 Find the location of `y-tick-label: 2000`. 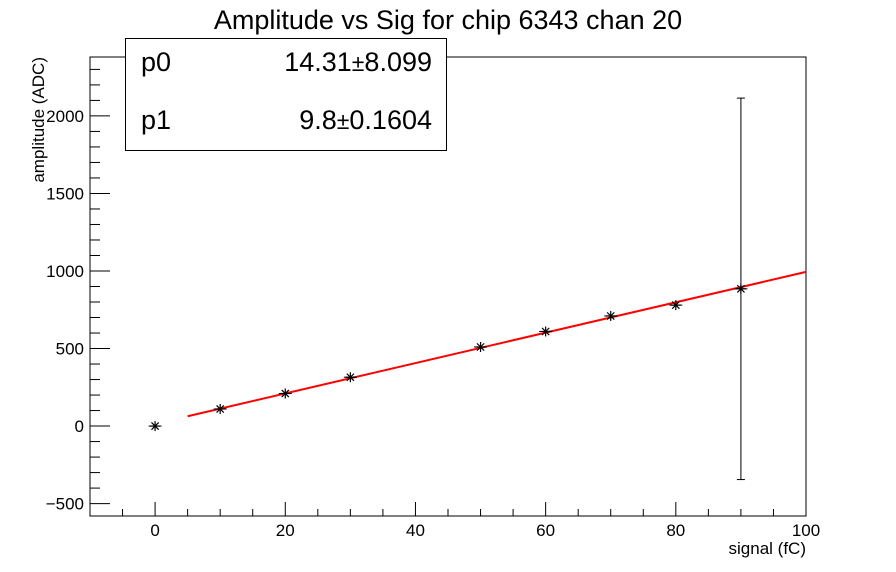

y-tick-label: 2000 is located at coordinates (65, 116).